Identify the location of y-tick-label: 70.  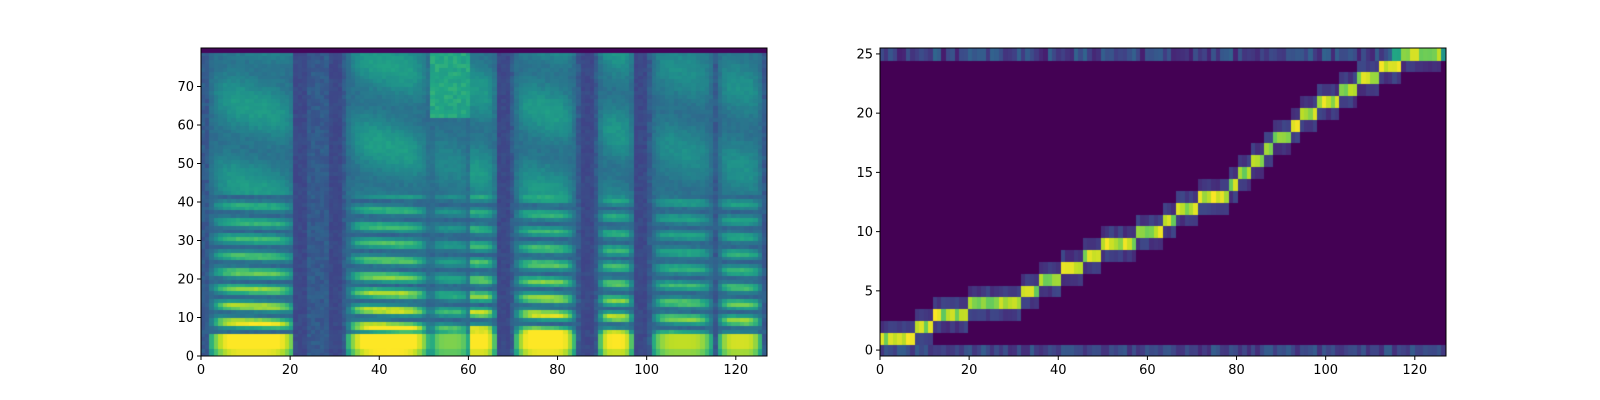
(185, 87).